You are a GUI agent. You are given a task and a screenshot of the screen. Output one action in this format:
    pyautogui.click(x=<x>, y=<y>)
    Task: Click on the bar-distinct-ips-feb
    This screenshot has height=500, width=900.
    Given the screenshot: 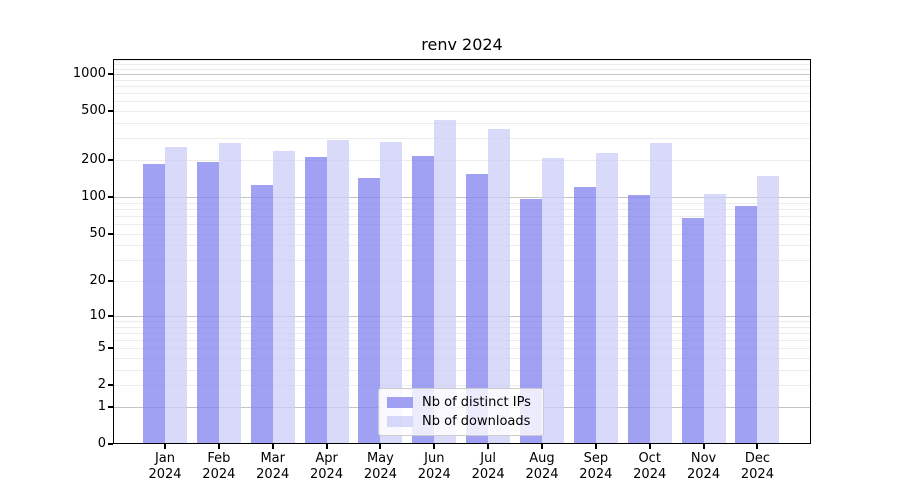 What is the action you would take?
    pyautogui.click(x=207, y=303)
    